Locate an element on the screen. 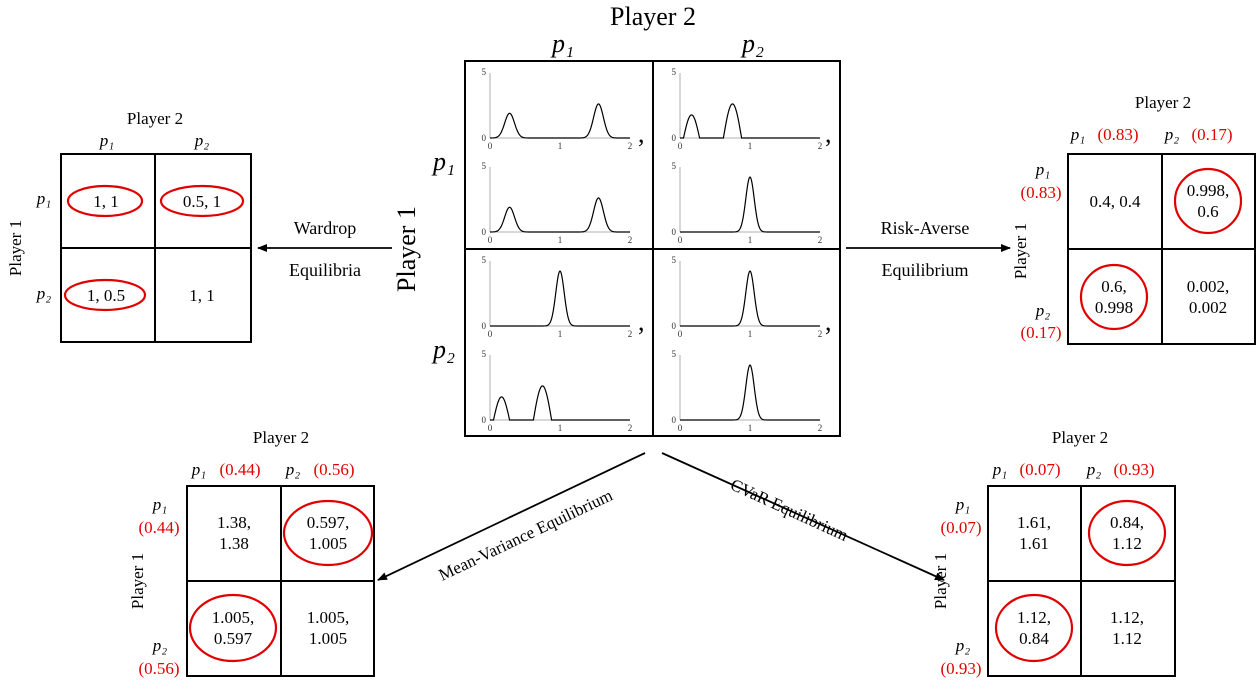 Image resolution: width=1260 pixels, height=682 pixels. risk-averse-arrow-label: Equilibrium is located at coordinates (925, 270).